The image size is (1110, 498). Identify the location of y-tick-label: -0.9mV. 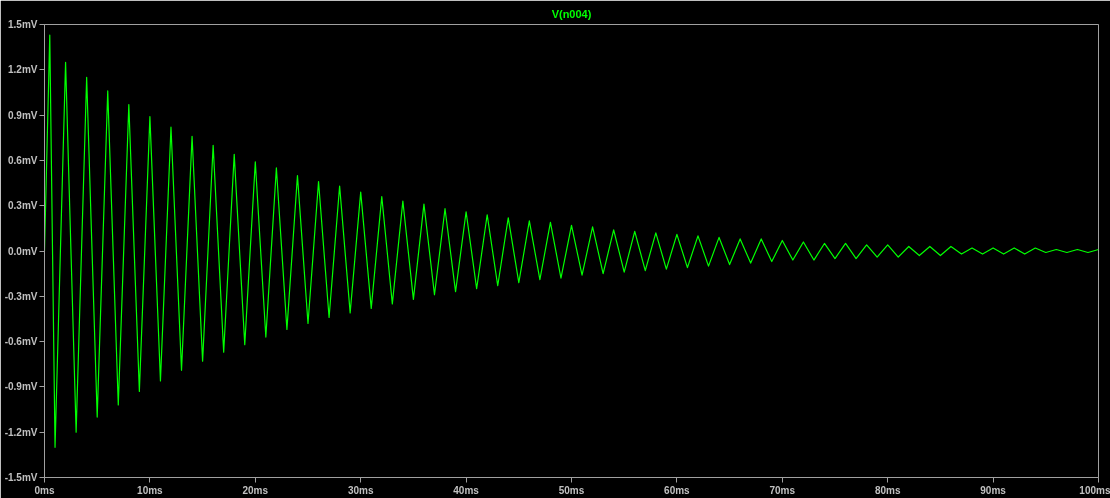
(21, 387).